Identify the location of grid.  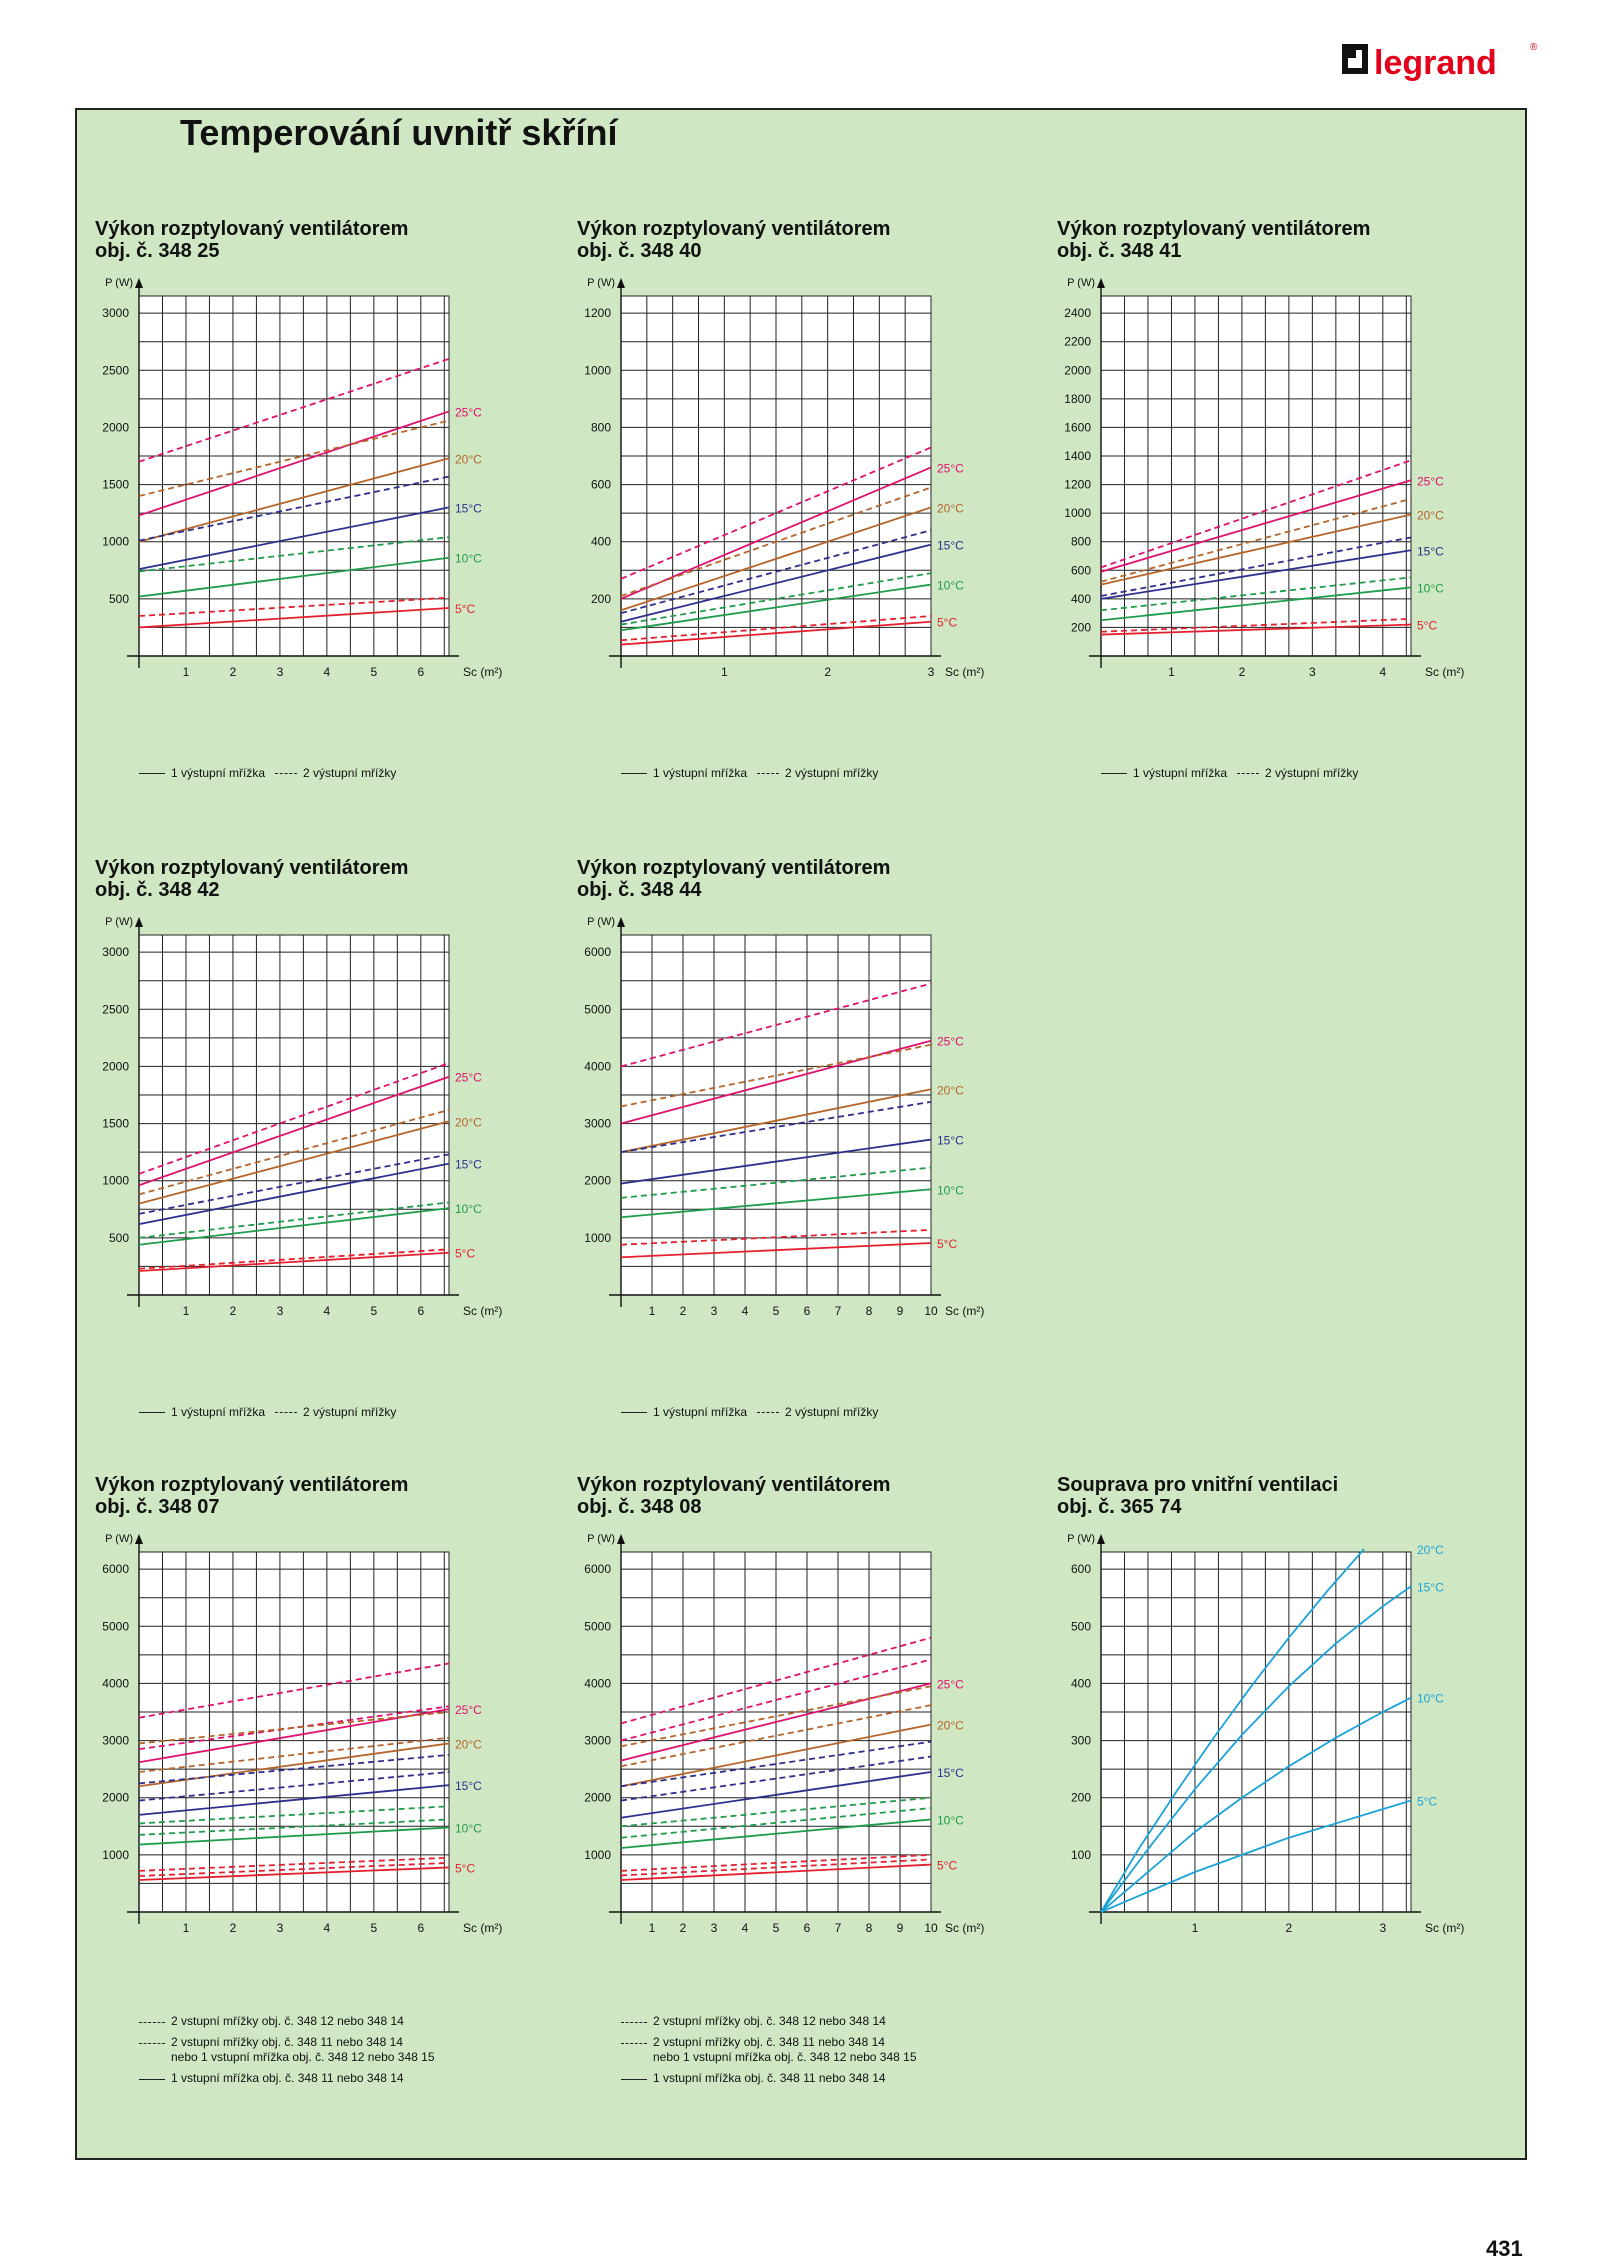
(294, 1732).